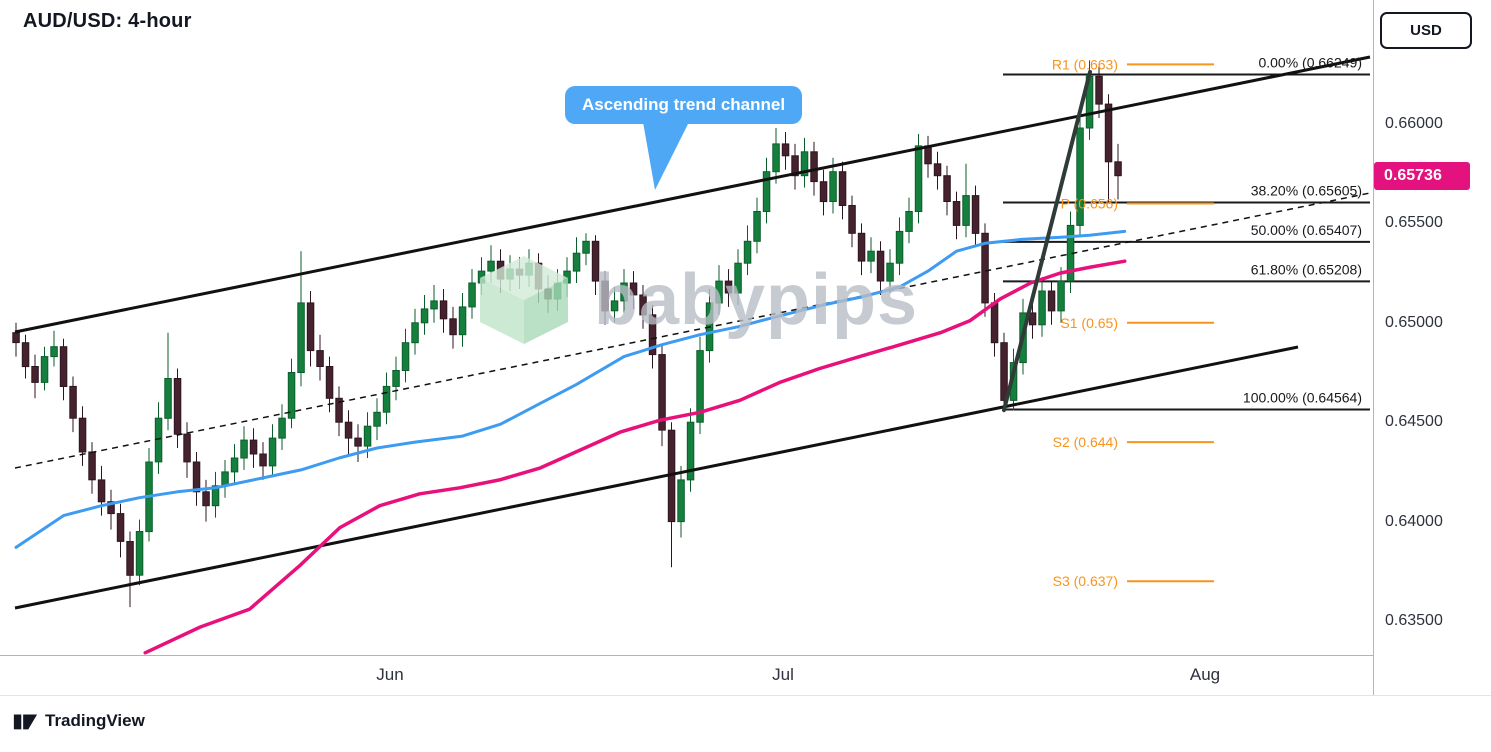  I want to click on tradingview-brand-text: TradingView, so click(95, 720).